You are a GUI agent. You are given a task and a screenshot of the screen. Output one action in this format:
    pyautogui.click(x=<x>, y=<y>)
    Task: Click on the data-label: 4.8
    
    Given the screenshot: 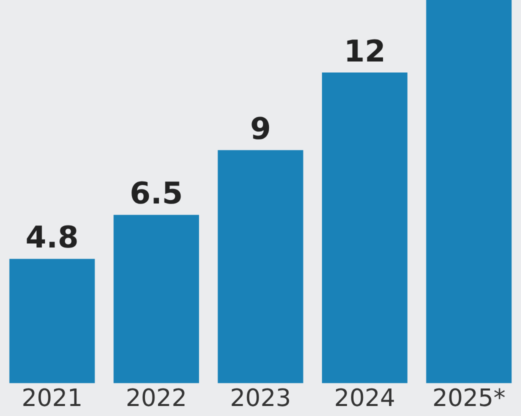 What is the action you would take?
    pyautogui.click(x=52, y=238)
    